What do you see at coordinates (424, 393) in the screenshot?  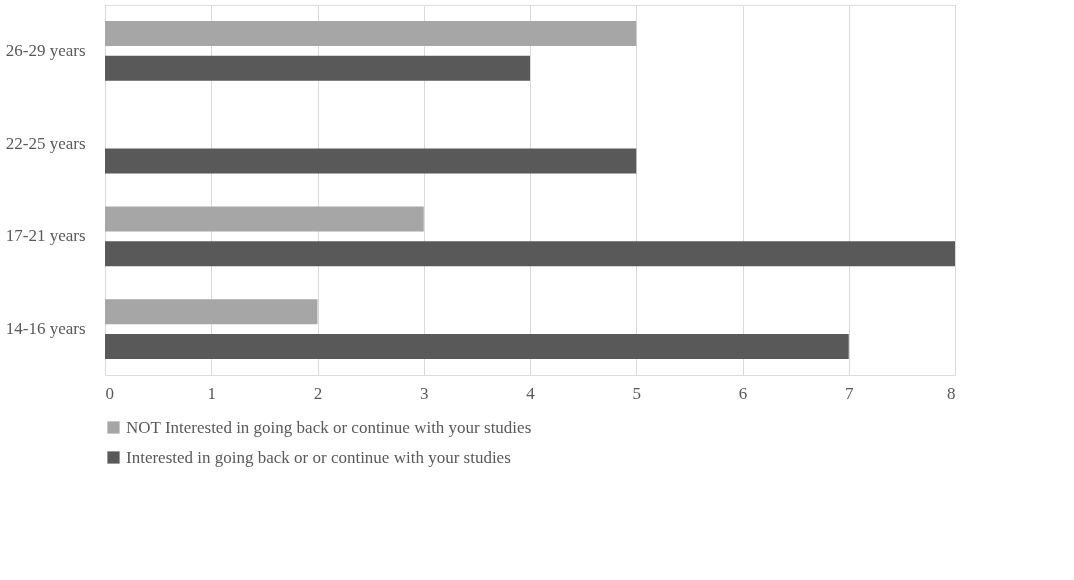 I see `x-tick-label: 3` at bounding box center [424, 393].